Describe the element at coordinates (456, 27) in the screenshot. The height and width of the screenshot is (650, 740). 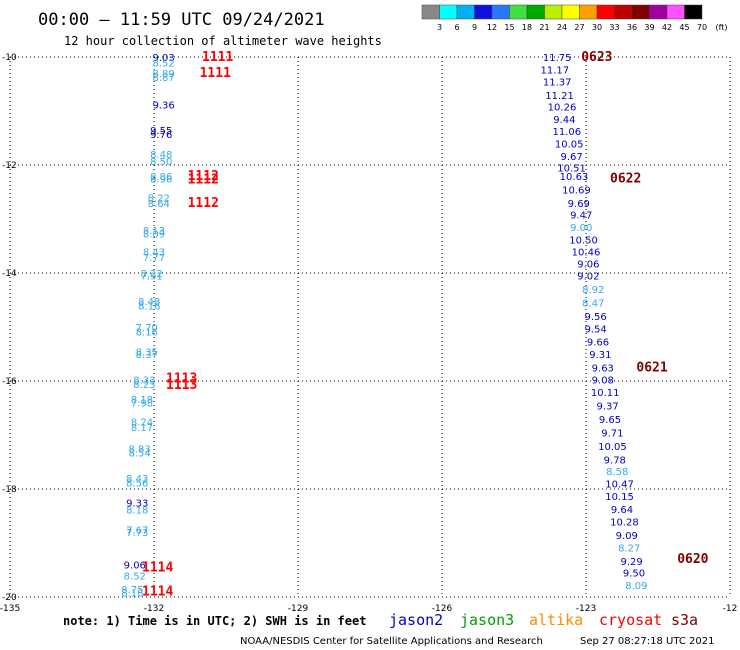
I see `color-scale-label: 6` at that location.